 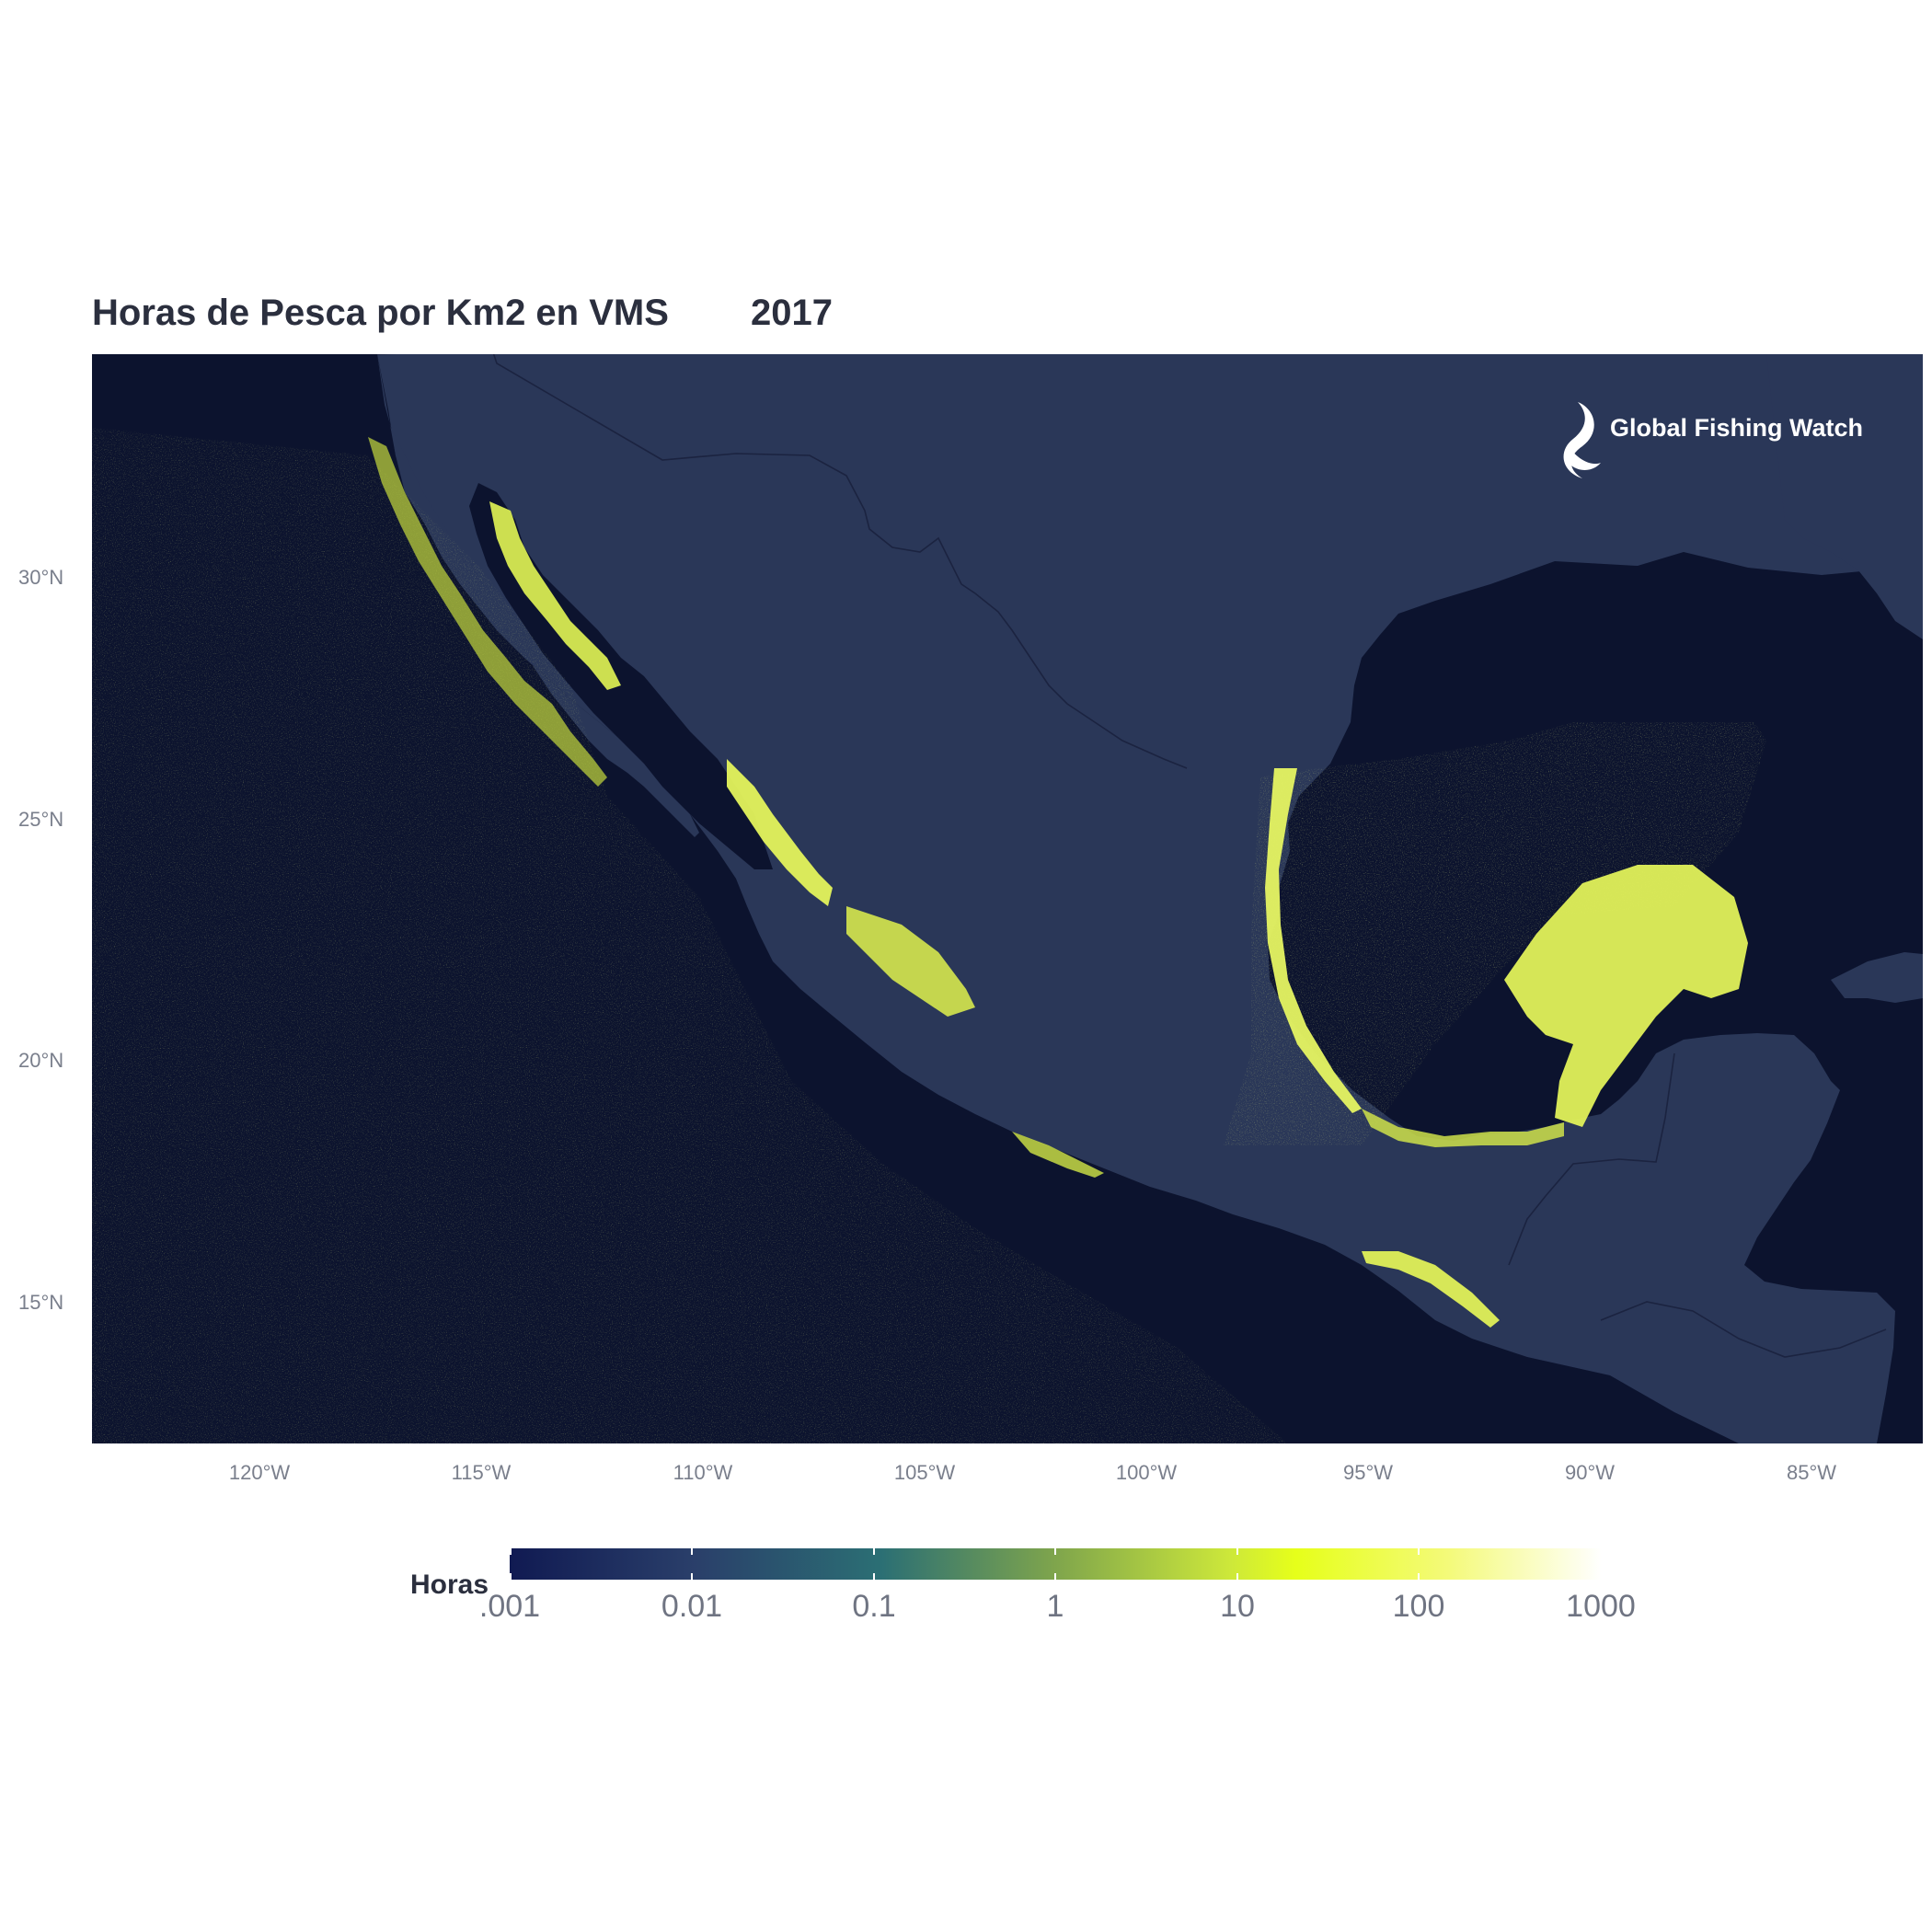 What do you see at coordinates (41, 1302) in the screenshot?
I see `lat-label-15: 15°N` at bounding box center [41, 1302].